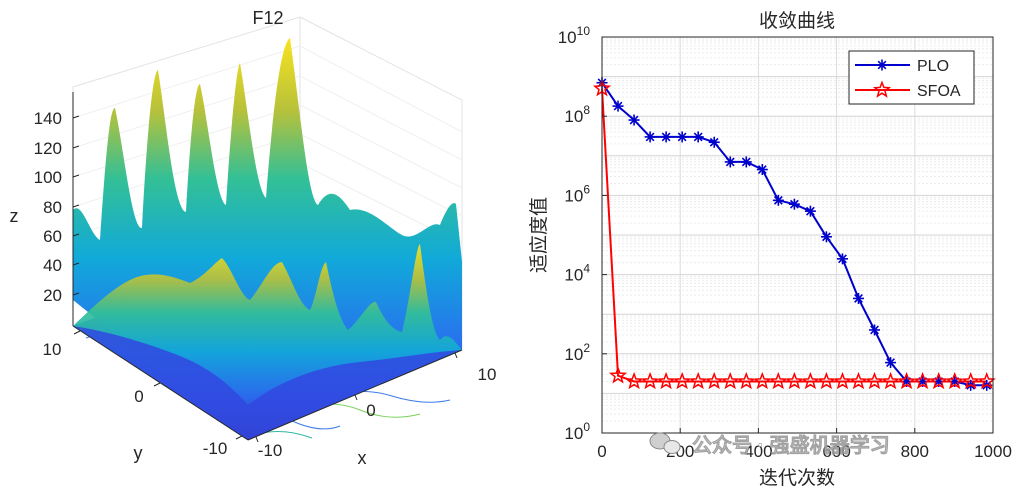  Describe the element at coordinates (665, 443) in the screenshot. I see `wechat-icon` at that location.